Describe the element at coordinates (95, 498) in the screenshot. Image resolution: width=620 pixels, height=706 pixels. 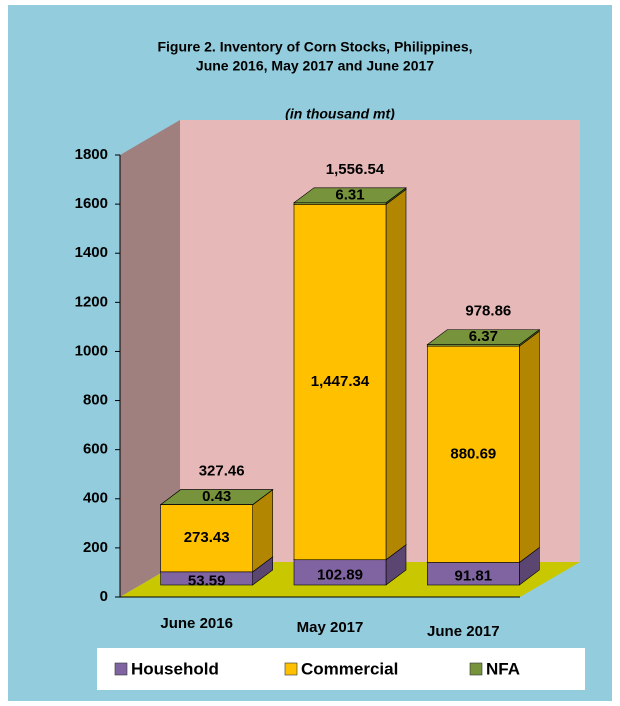
I see `y-tick-label: 400` at that location.